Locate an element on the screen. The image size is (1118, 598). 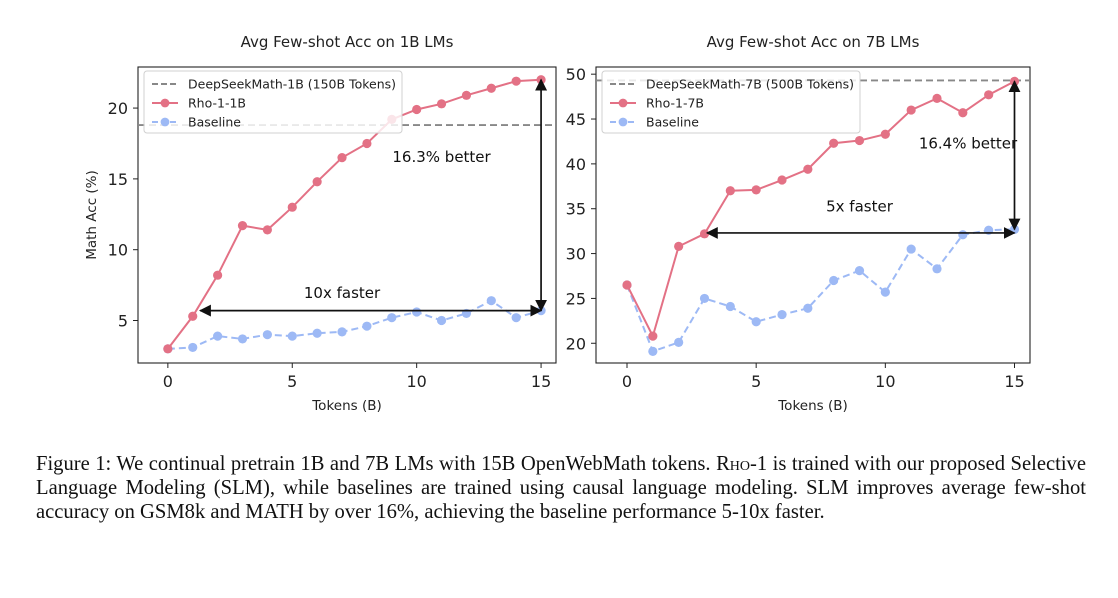
y-tick-label: 5 is located at coordinates (123, 321).